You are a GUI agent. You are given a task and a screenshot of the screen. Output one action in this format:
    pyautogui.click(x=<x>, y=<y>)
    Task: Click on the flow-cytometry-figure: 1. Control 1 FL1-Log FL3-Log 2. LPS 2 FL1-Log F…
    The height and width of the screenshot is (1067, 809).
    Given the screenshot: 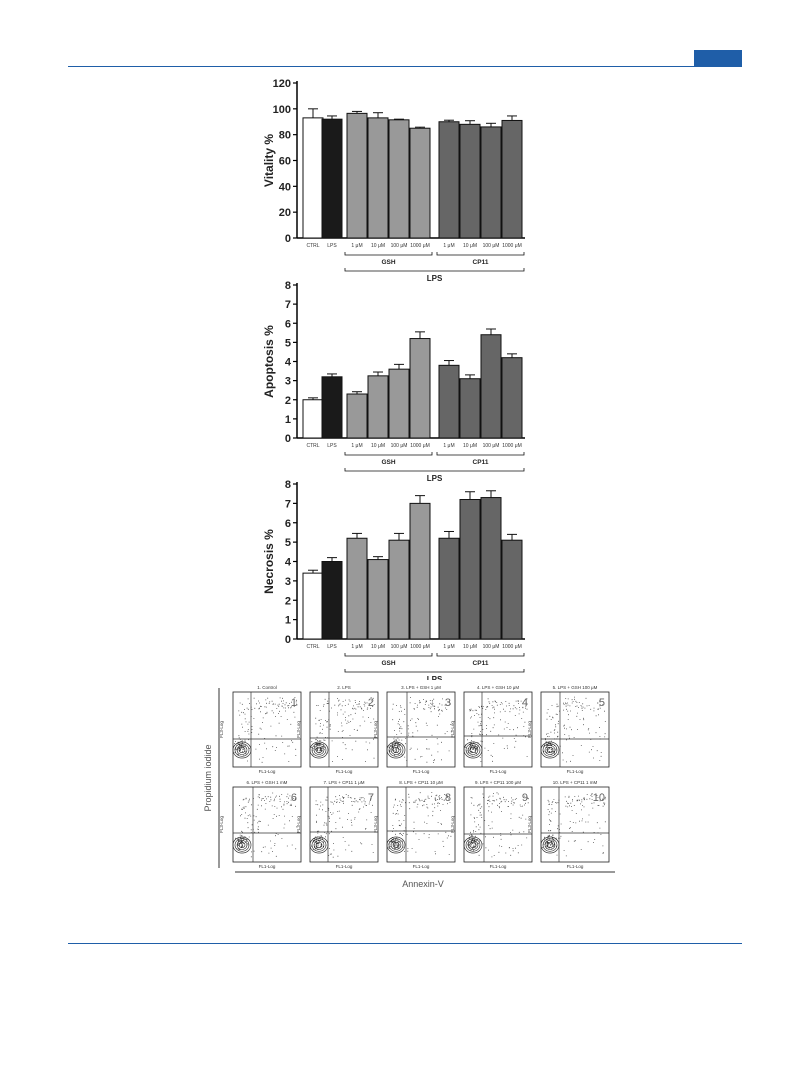 What is the action you would take?
    pyautogui.click(x=409, y=787)
    